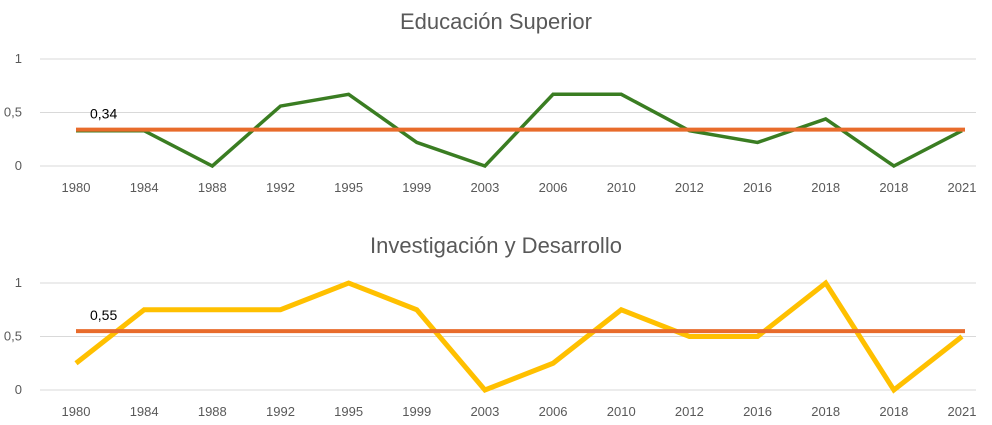  Describe the element at coordinates (495, 21) in the screenshot. I see `chart-title: Educación Superior` at that location.